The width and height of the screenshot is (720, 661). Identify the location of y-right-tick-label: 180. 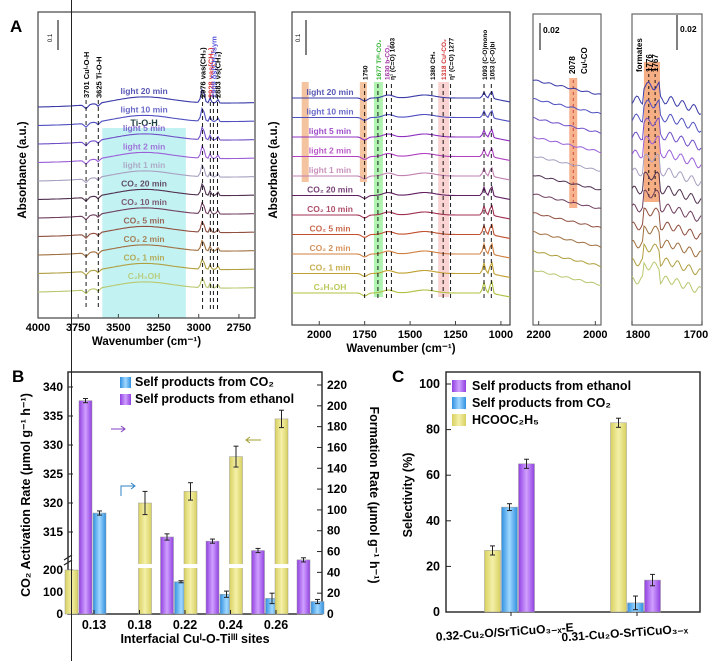
(337, 427).